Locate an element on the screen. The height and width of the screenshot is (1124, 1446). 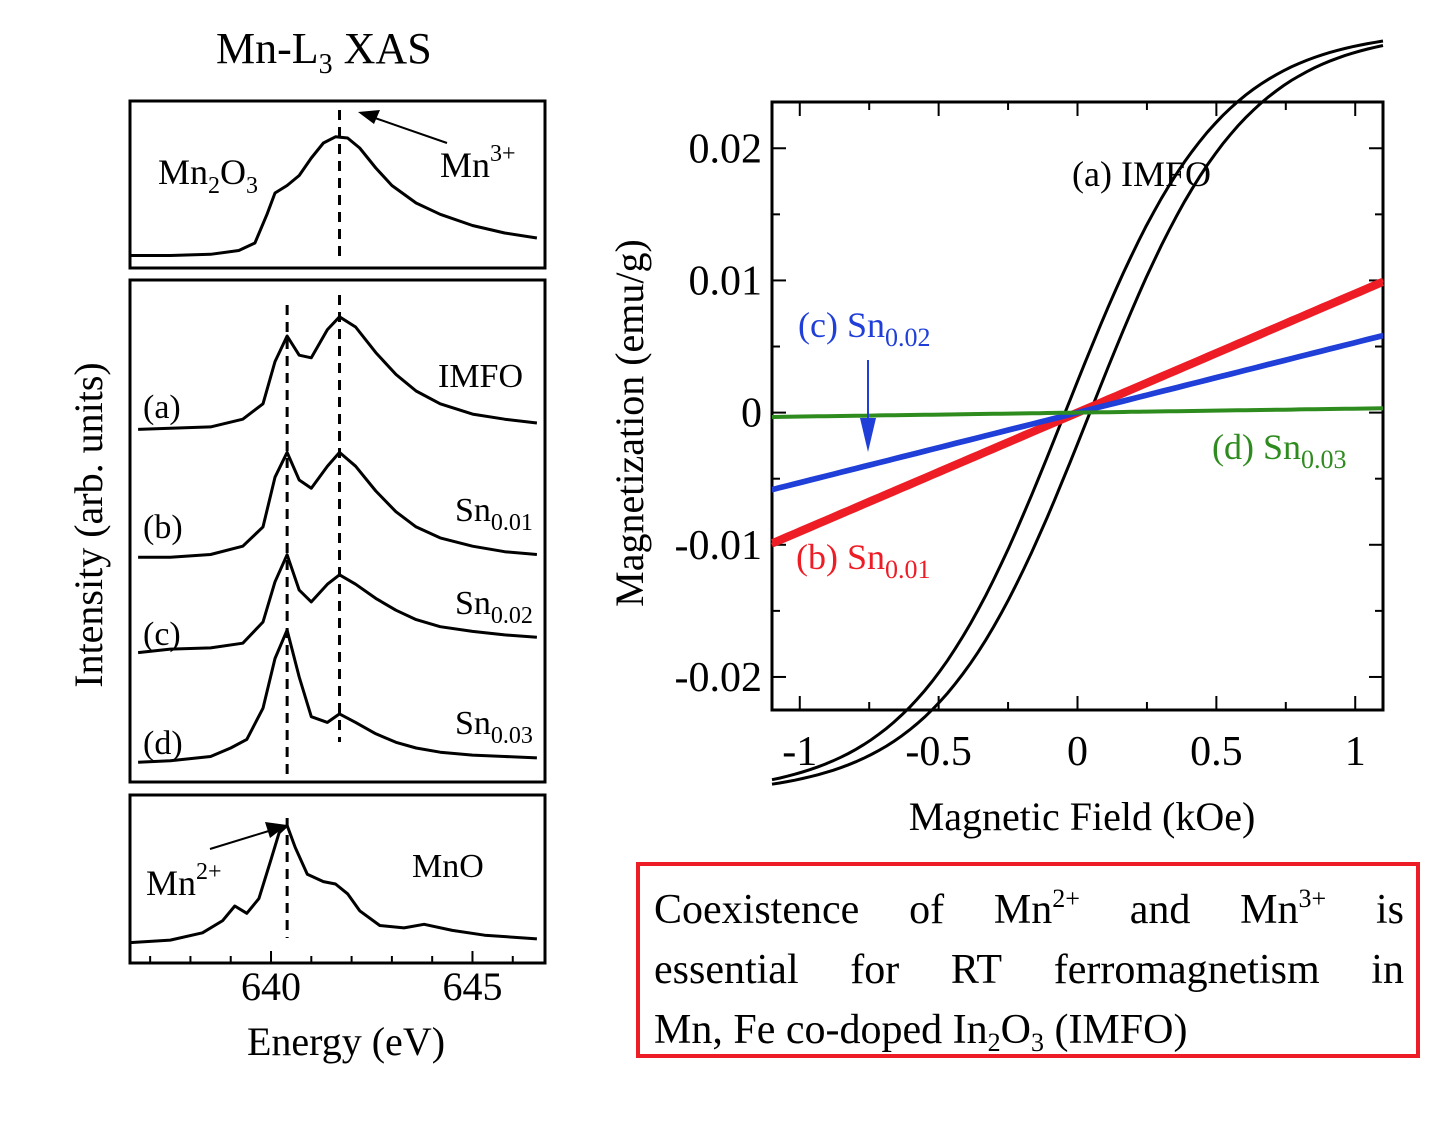
mn3-label: Mn3+ is located at coordinates (478, 163).